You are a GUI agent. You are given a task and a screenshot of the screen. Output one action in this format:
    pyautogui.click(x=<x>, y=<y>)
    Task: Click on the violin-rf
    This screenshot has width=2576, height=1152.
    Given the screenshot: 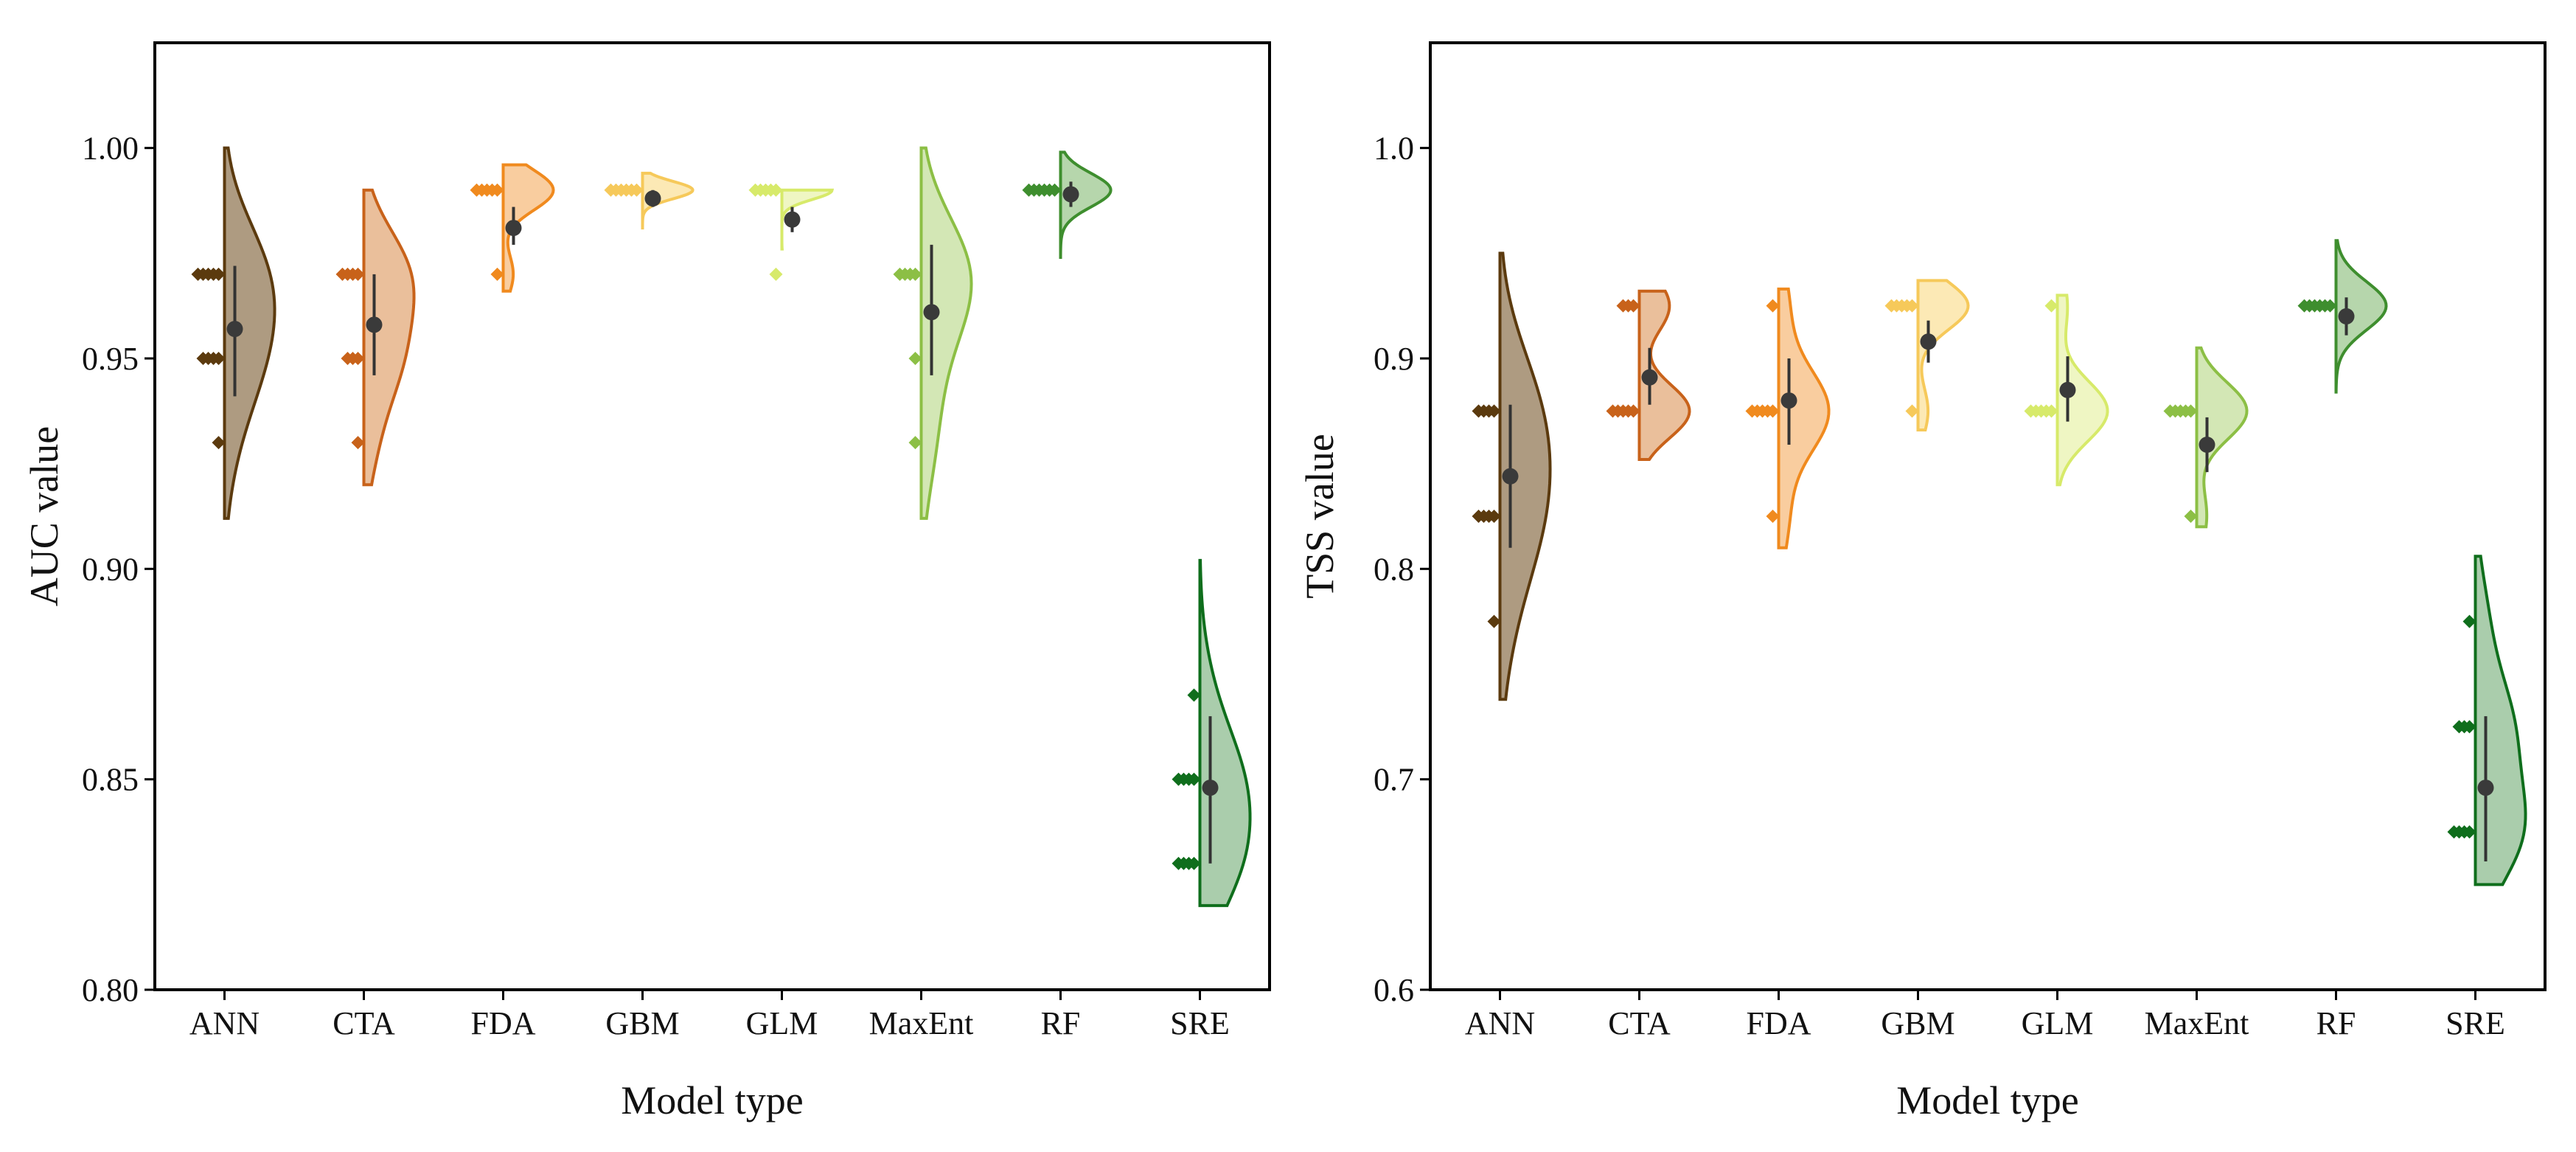 What is the action you would take?
    pyautogui.click(x=2342, y=316)
    